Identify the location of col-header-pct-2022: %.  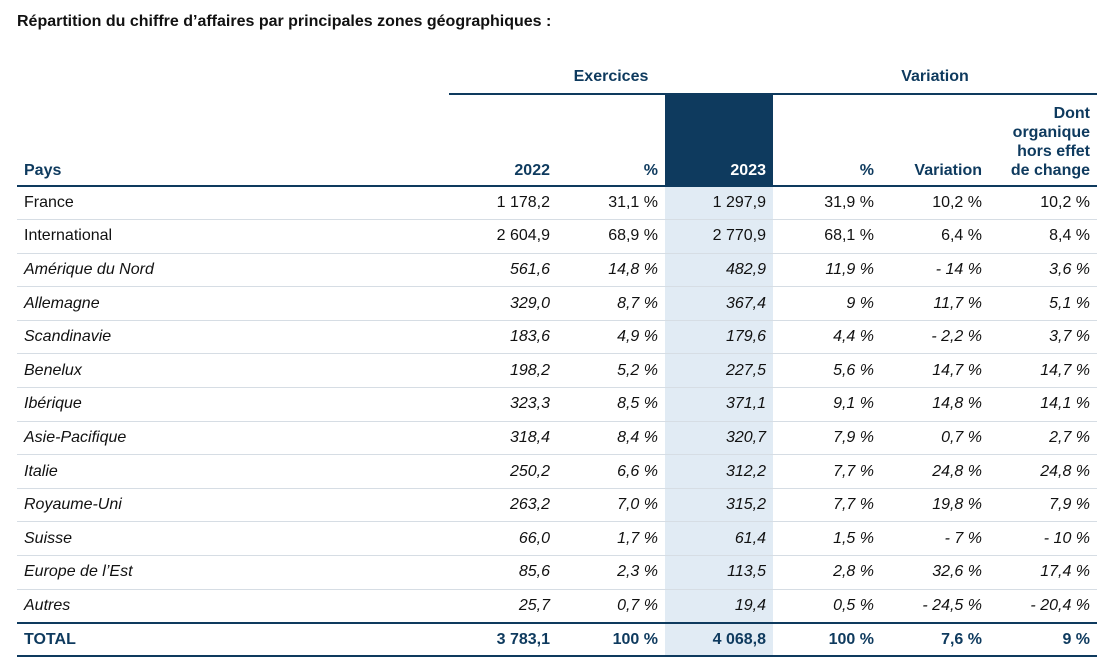
(611, 140).